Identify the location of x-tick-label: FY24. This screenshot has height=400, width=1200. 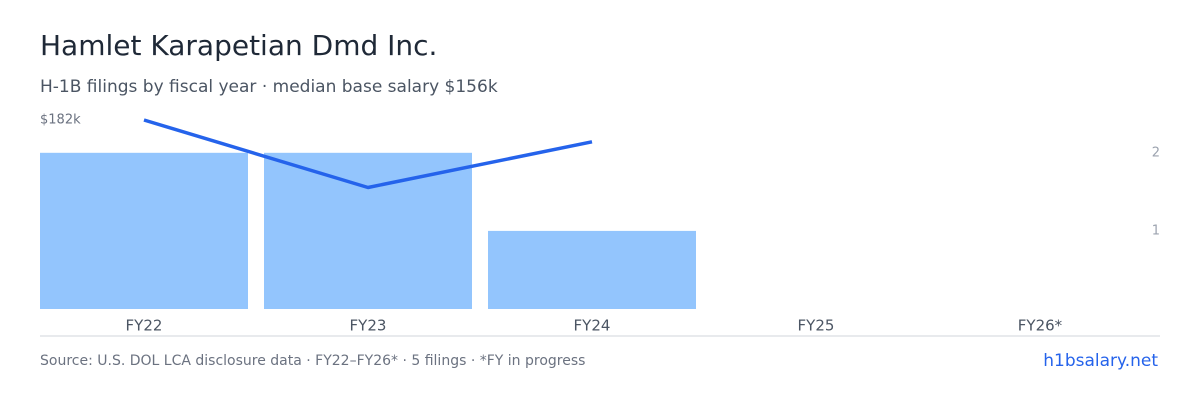
(592, 326).